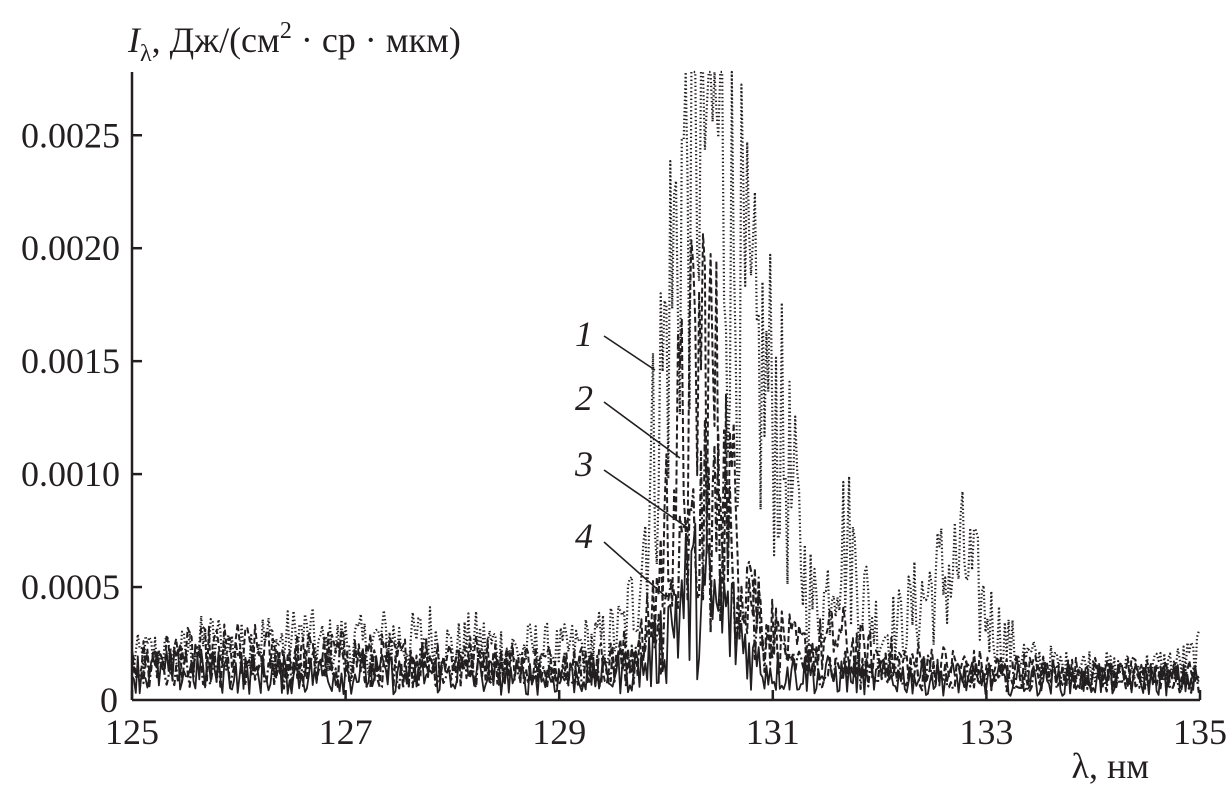 This screenshot has width=1232, height=796. I want to click on y-tick-label: 0.0020, so click(70, 248).